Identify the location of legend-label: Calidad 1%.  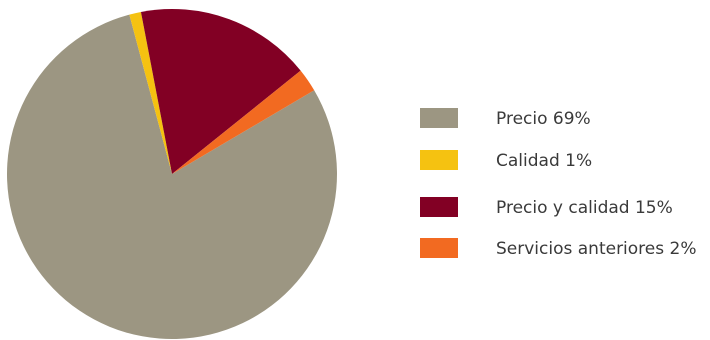
(544, 161).